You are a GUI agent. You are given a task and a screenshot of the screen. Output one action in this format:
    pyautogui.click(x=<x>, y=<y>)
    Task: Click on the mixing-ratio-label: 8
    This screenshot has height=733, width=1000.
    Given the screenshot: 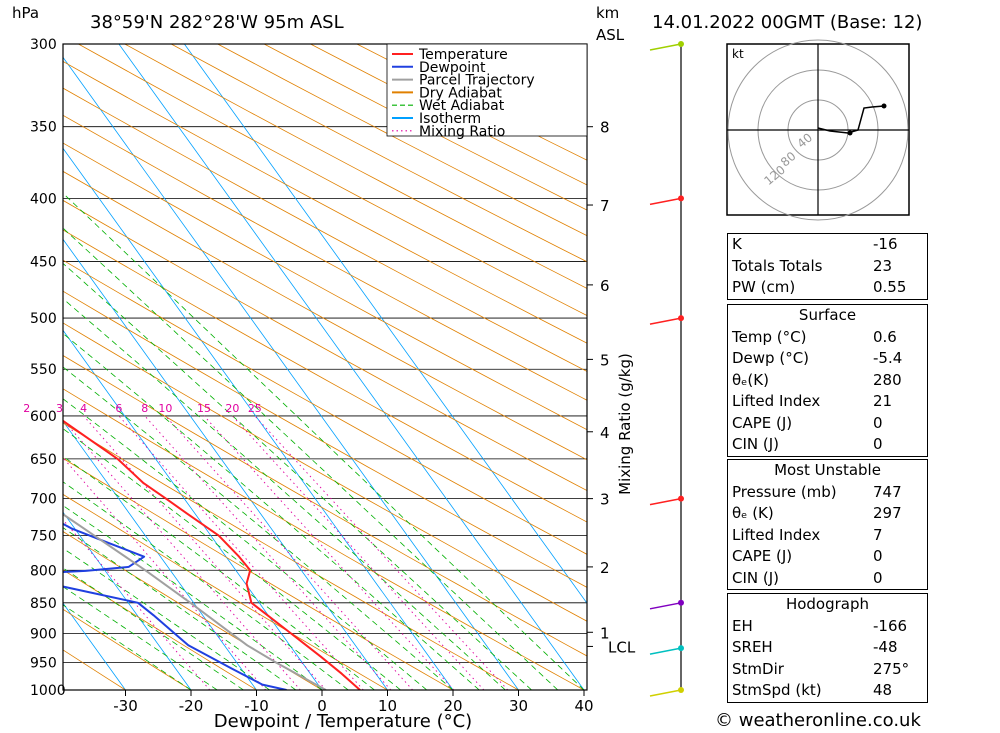 What is the action you would take?
    pyautogui.click(x=144, y=408)
    